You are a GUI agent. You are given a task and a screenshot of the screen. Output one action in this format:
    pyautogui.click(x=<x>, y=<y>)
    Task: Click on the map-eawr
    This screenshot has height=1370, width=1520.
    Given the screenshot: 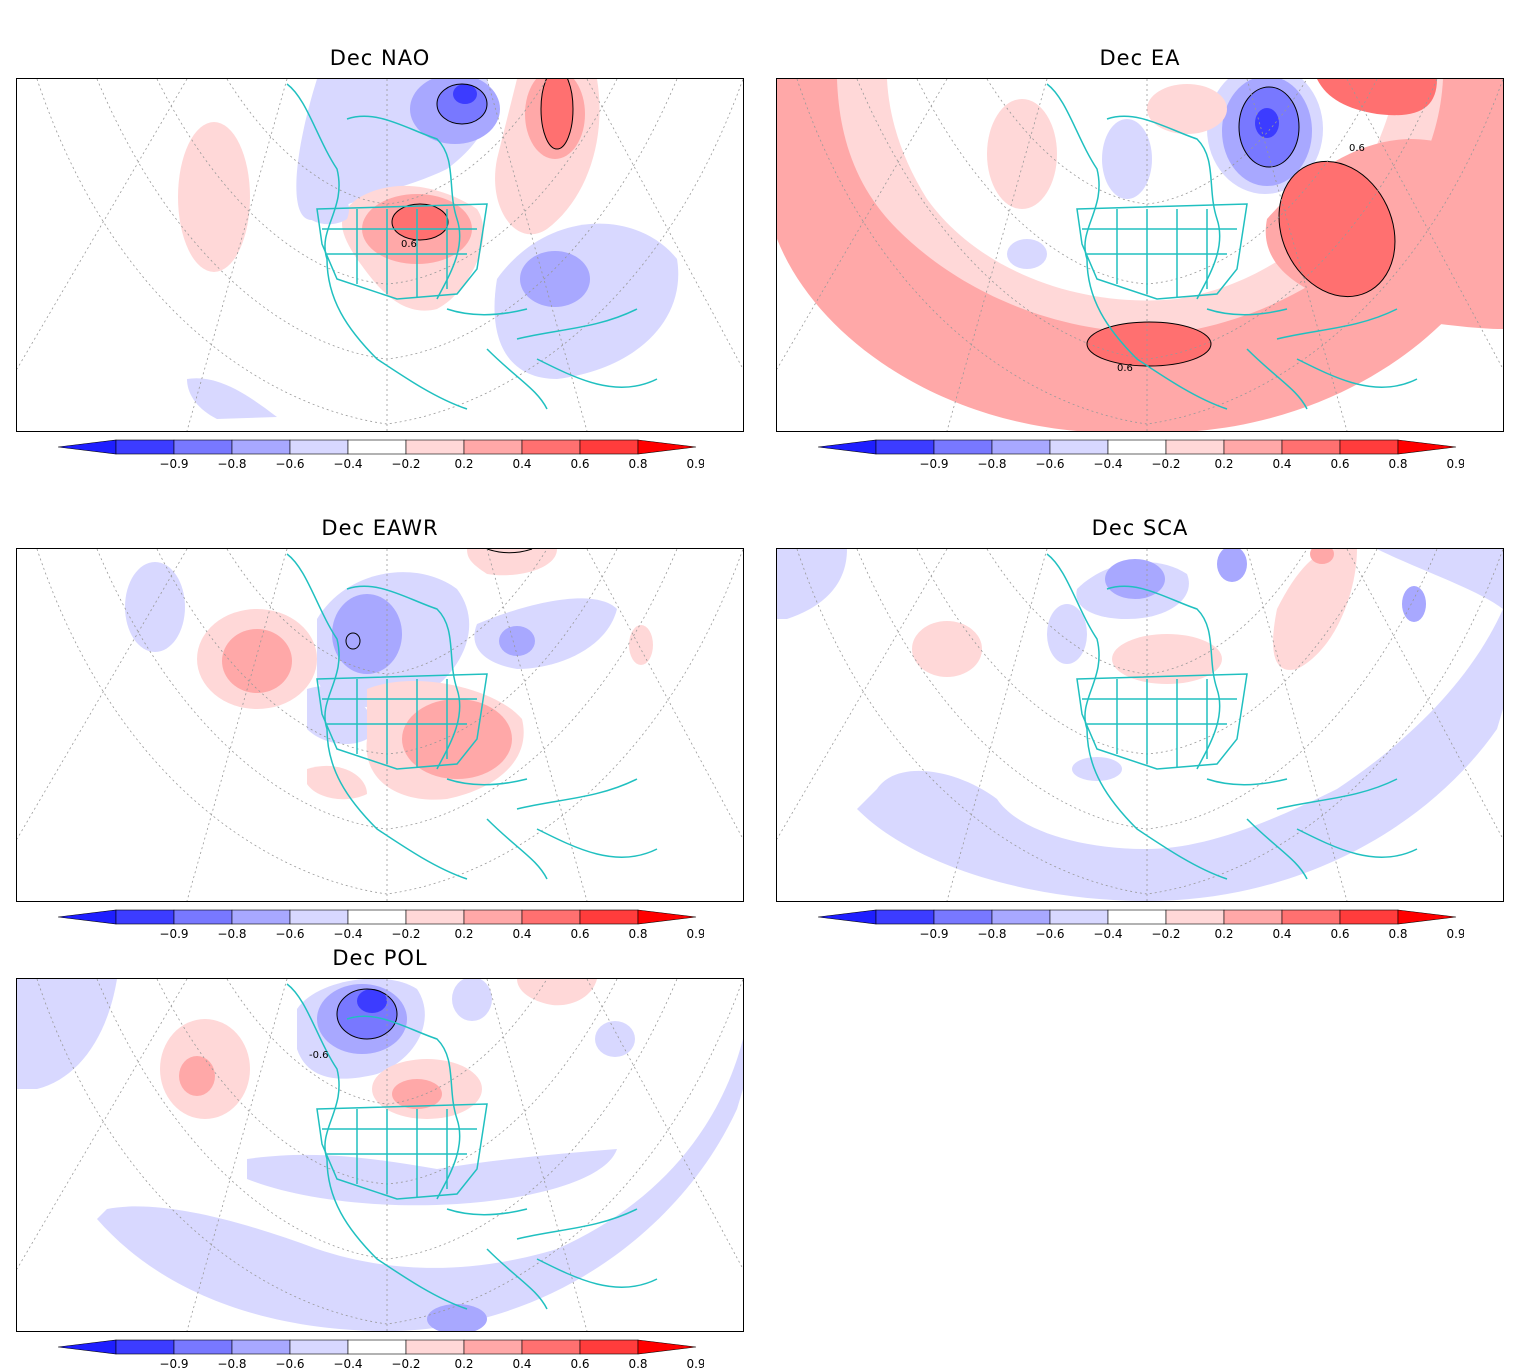 What is the action you would take?
    pyautogui.click(x=380, y=725)
    